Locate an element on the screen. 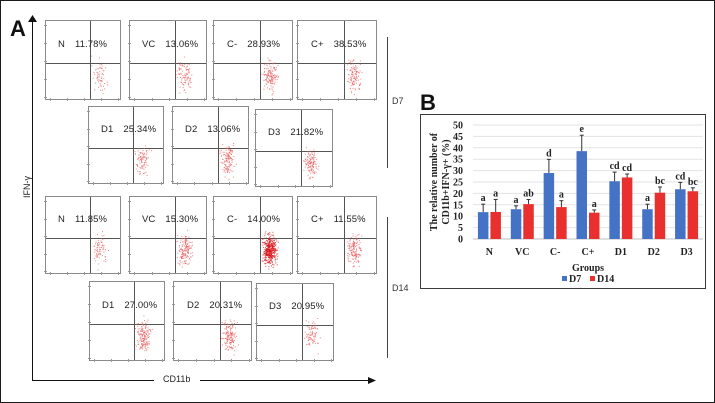 Image resolution: width=715 pixels, height=403 pixels. bar-d14-d3 is located at coordinates (693, 215).